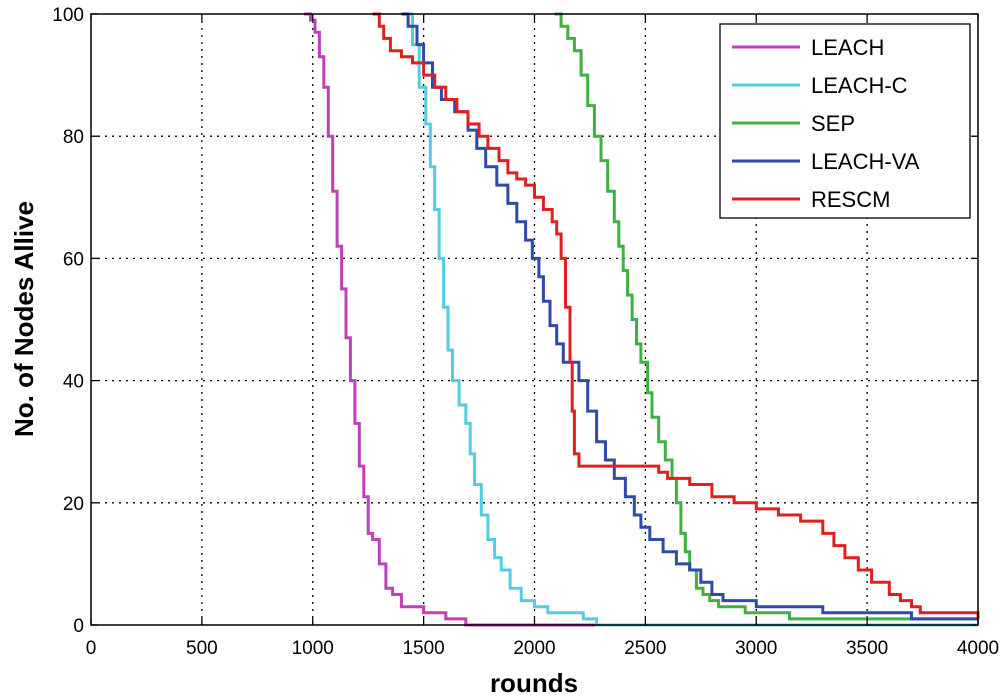  Describe the element at coordinates (24, 319) in the screenshot. I see `y-axis-title: No. of Nodes Allive` at that location.